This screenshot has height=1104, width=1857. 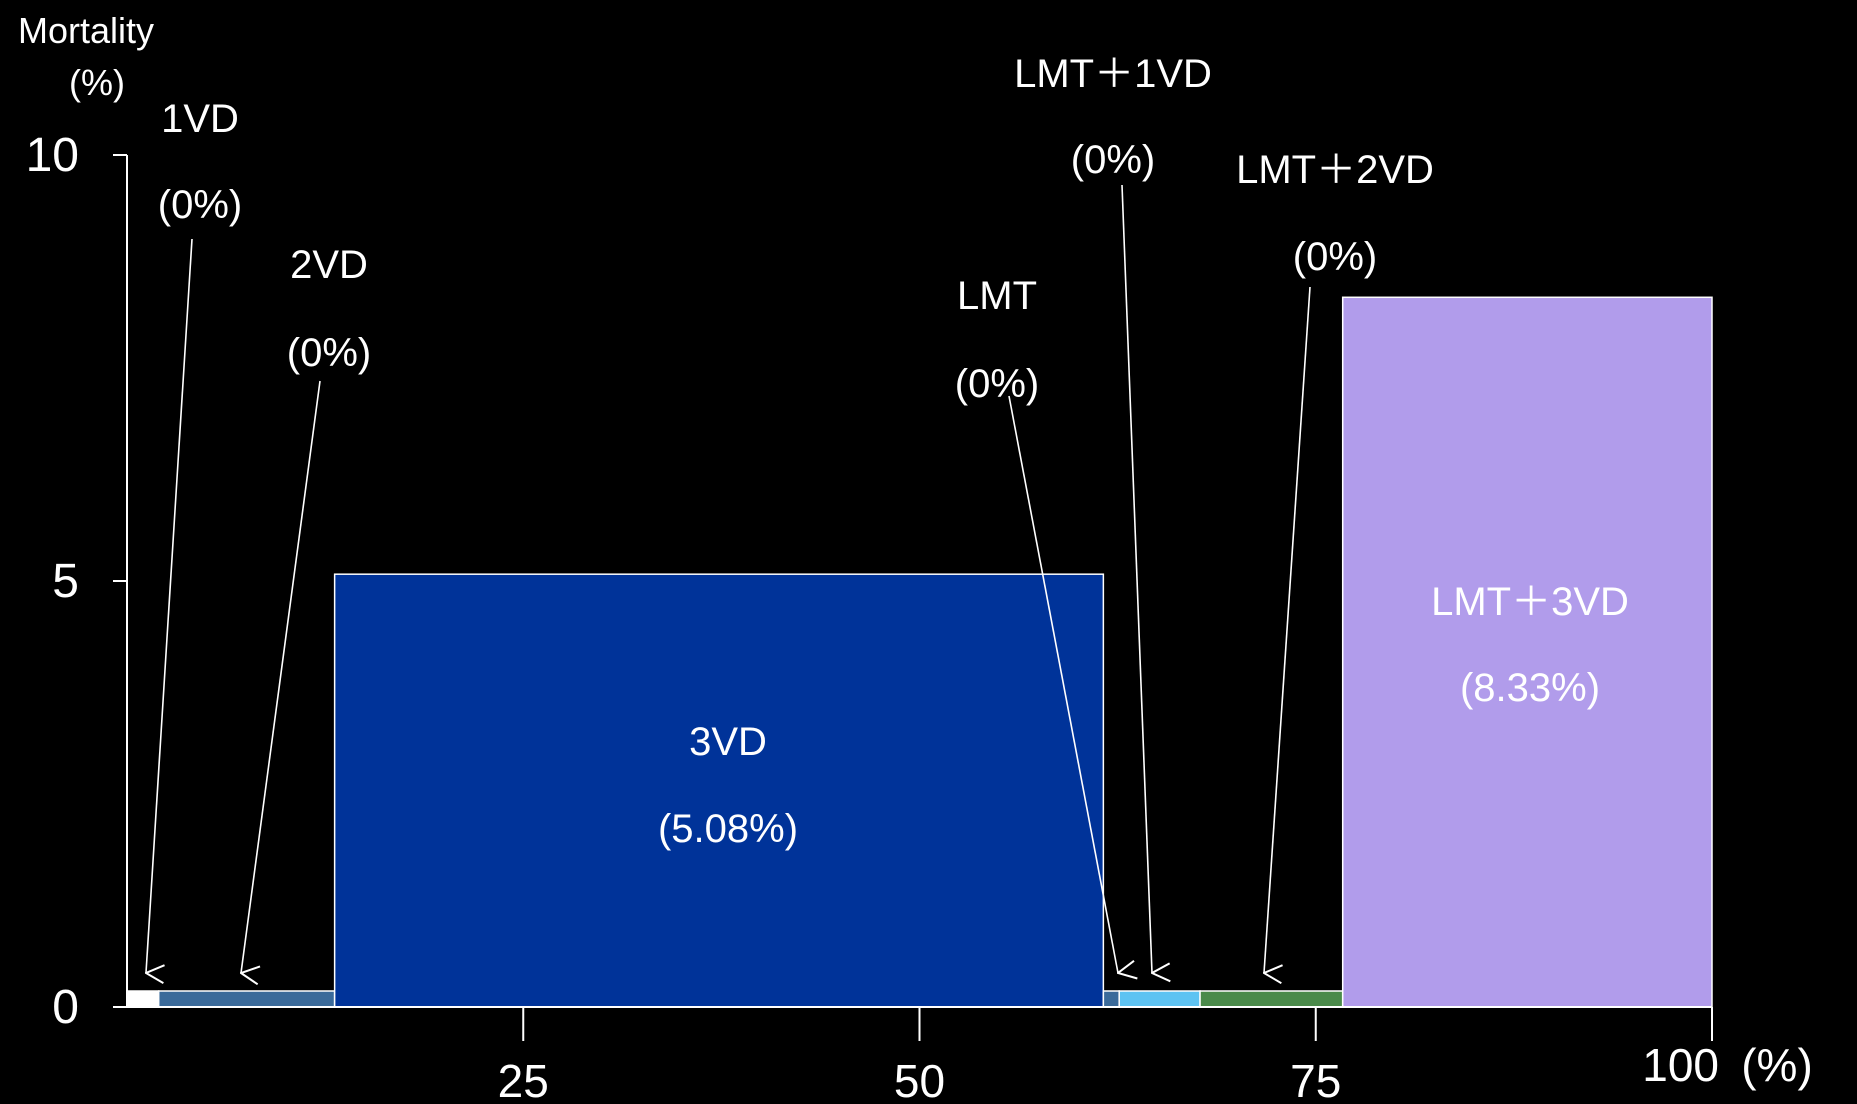 I want to click on label-lmt-1vd: LMT＋1VD (0%), so click(x=1113, y=117).